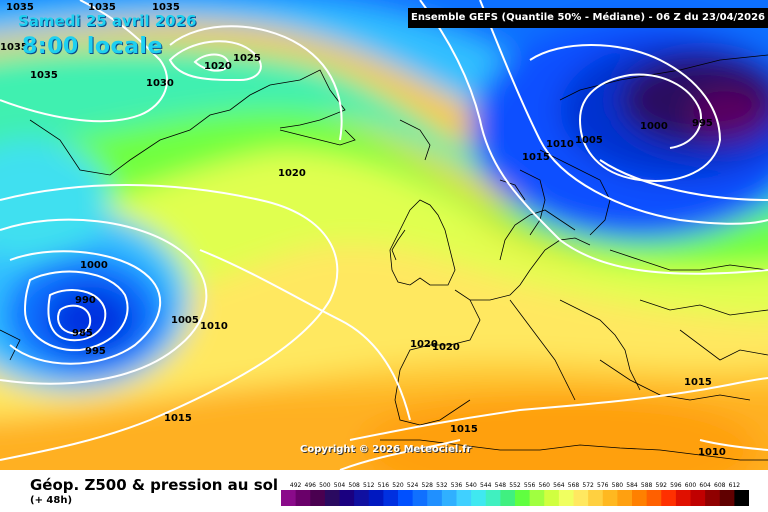 Image resolution: width=768 pixels, height=512 pixels. I want to click on product-title: Géop. Z500 & pression au sol, so click(154, 485).